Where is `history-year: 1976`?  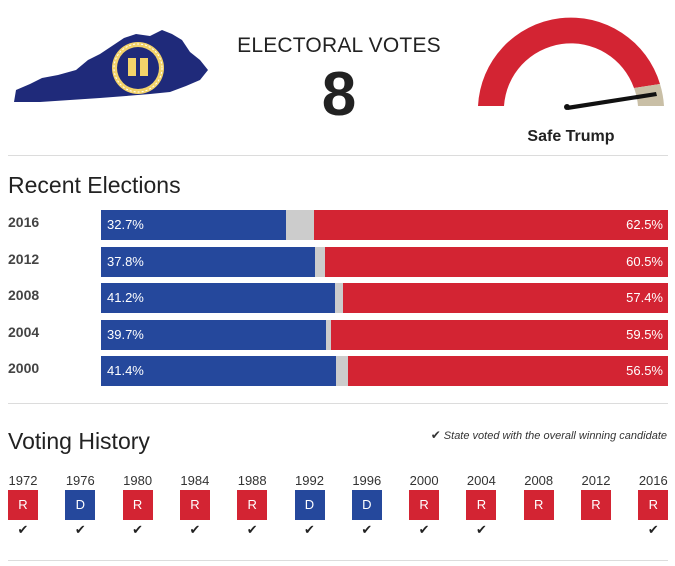
history-year: 1976 is located at coordinates (80, 480).